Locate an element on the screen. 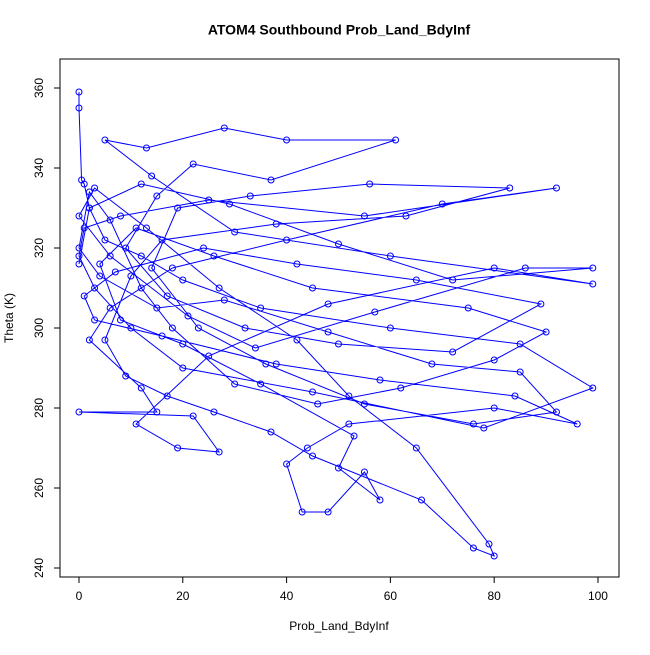 This screenshot has height=655, width=650. x-tick-label: 60 is located at coordinates (391, 596).